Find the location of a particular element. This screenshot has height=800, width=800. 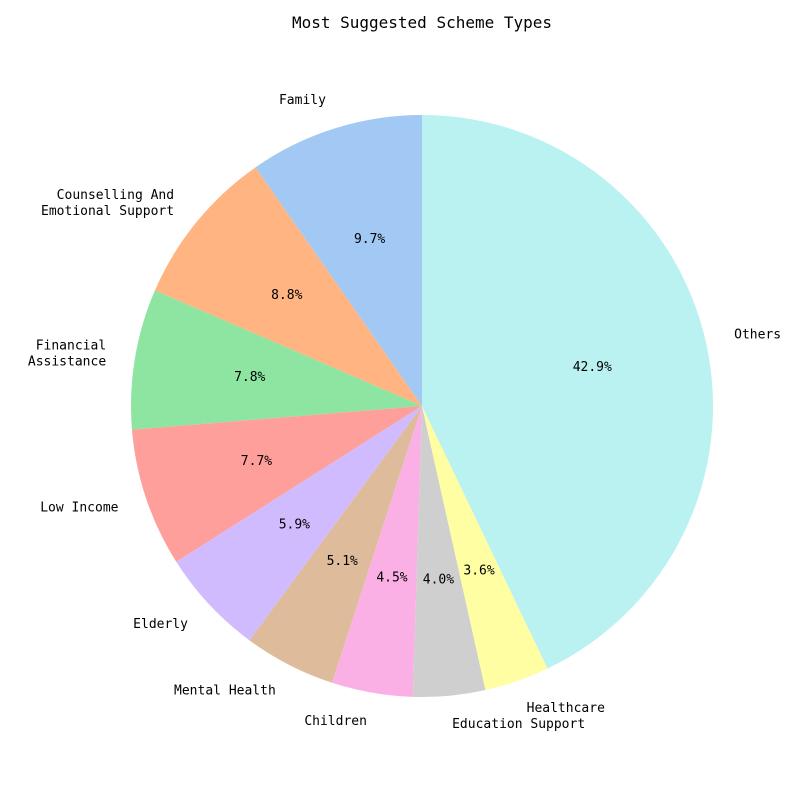

pct-label-elderly: 5.9% is located at coordinates (294, 525).